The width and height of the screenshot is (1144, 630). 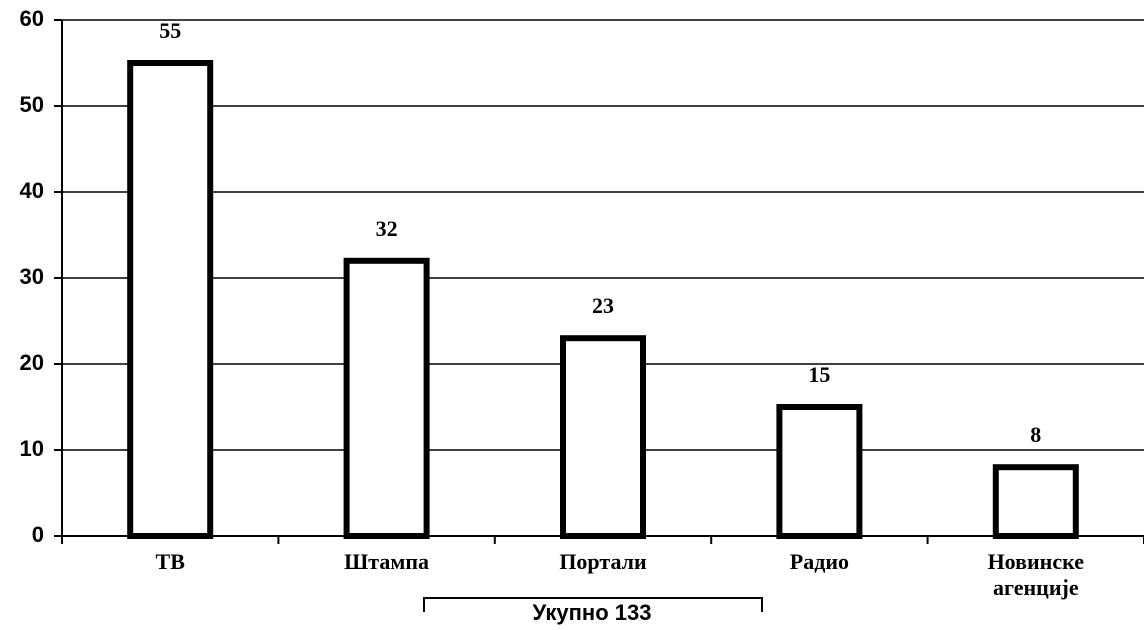 I want to click on value-label: 23, so click(x=603, y=305).